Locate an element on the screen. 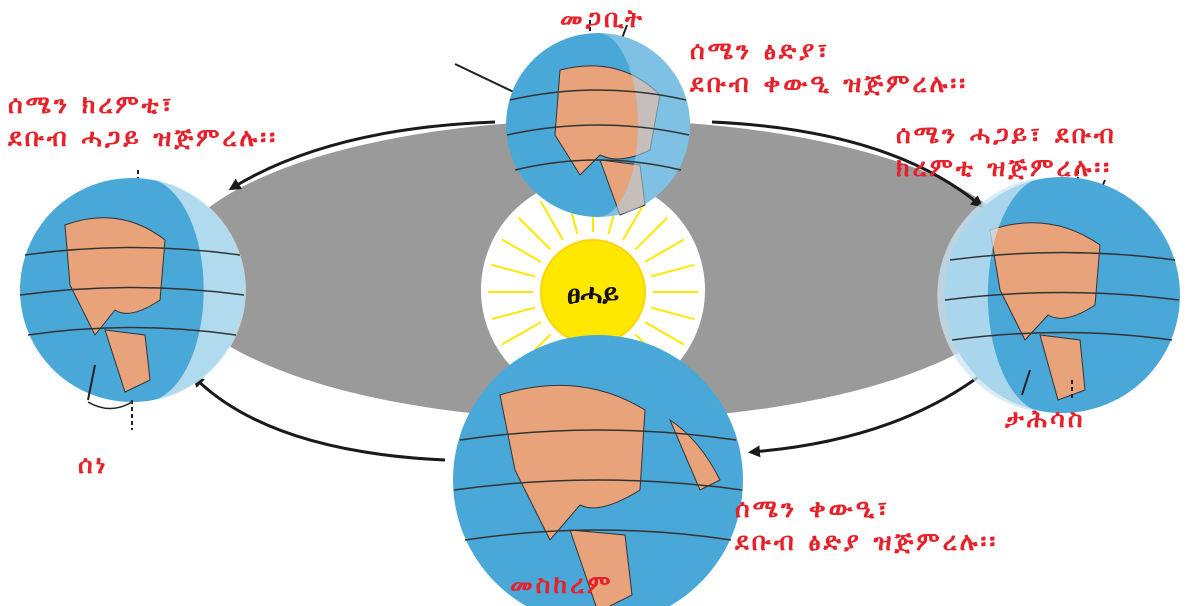  earth-right-note-line-1: ሰሜን ሓጋይ፣ ደቡብ is located at coordinates (1006, 134).